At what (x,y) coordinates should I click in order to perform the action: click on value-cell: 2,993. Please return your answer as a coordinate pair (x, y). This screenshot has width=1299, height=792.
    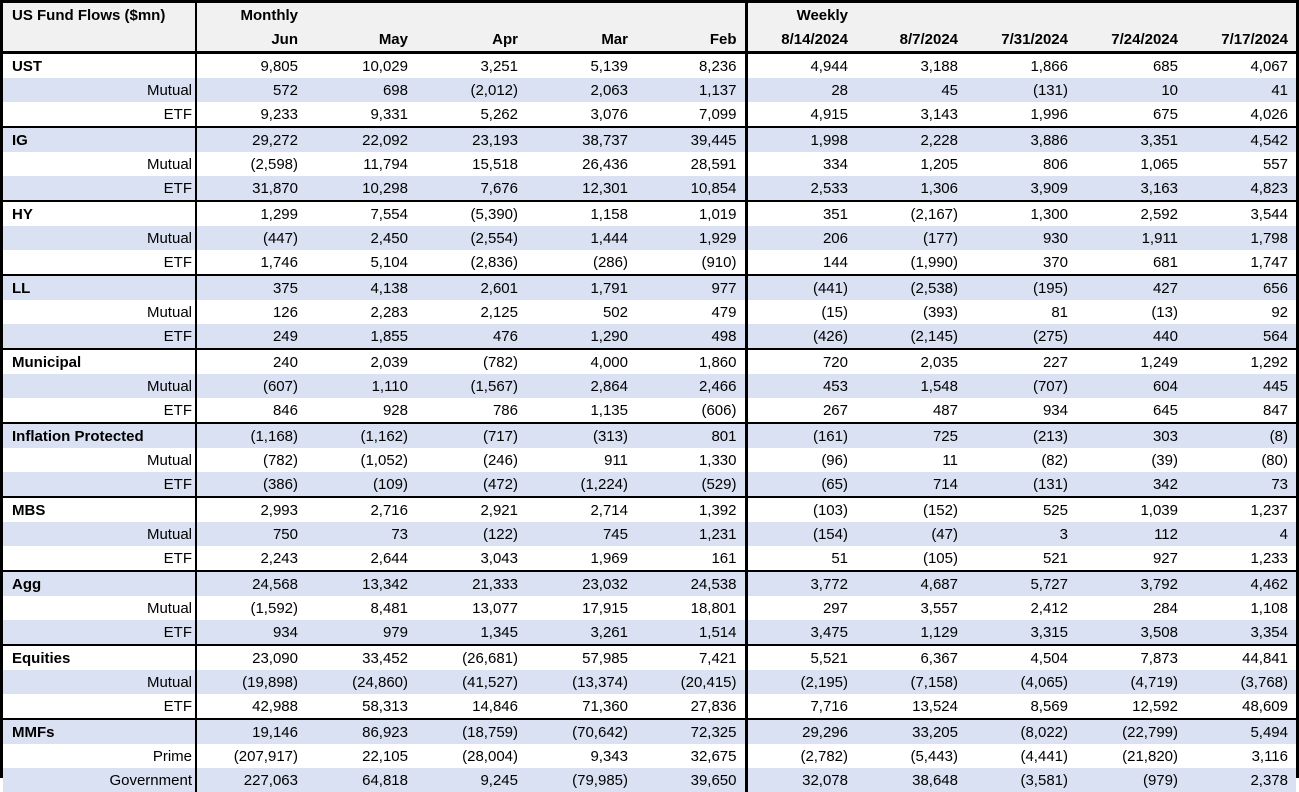
    Looking at the image, I should click on (251, 509).